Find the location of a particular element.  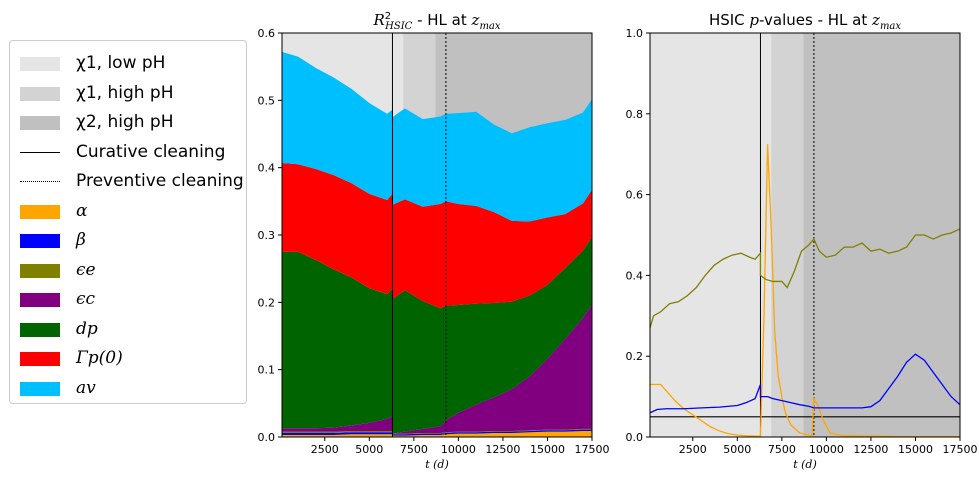

area-e is located at coordinates (437, 431).